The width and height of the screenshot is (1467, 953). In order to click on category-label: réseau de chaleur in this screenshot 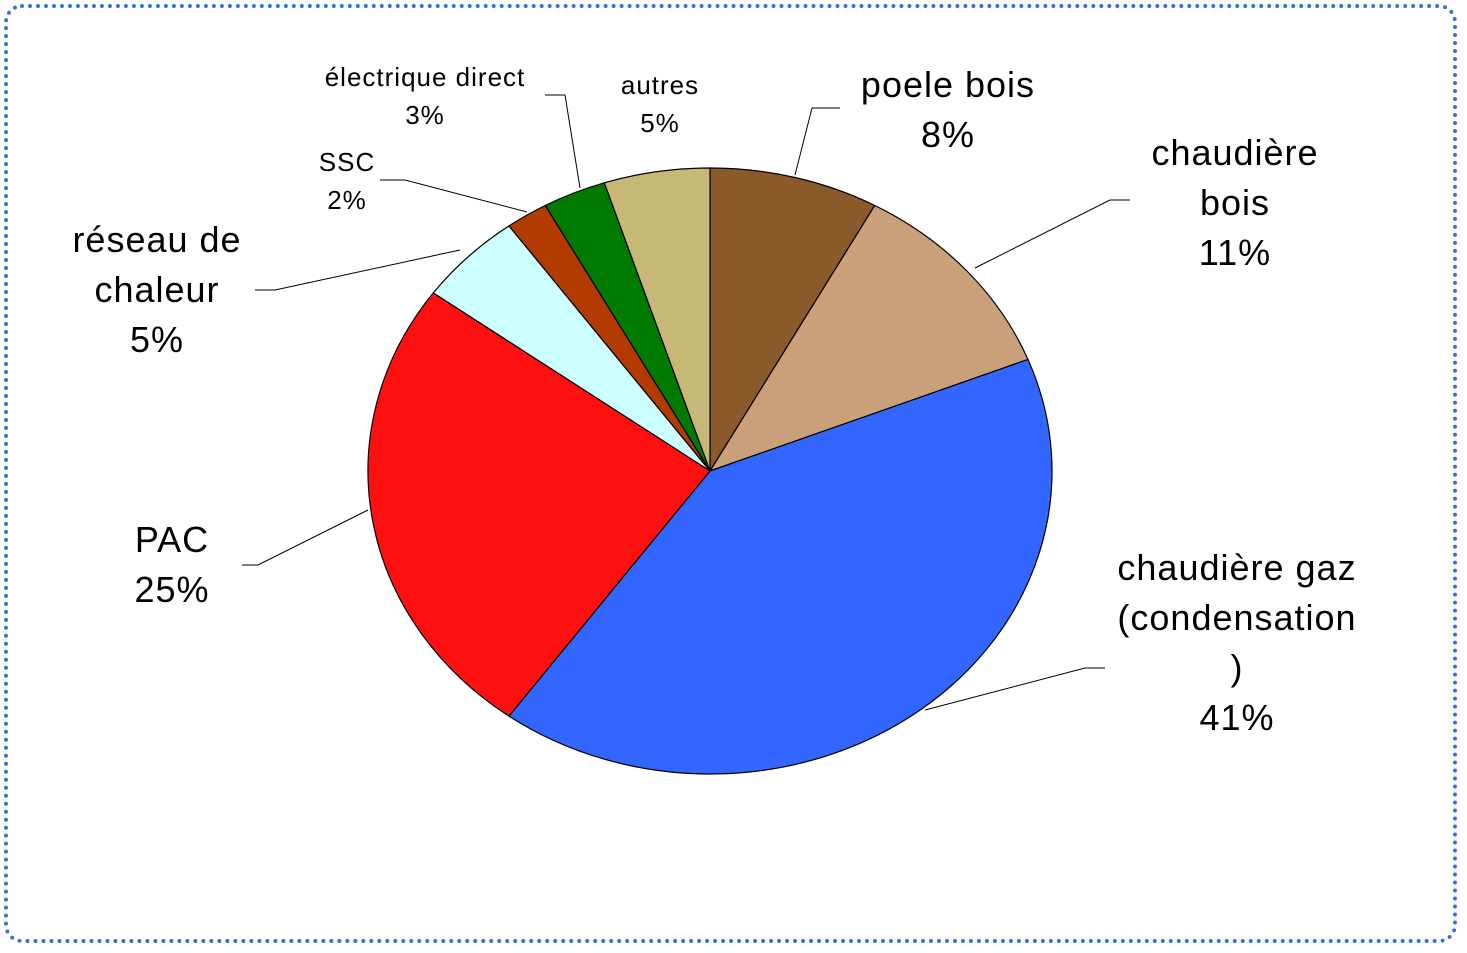, I will do `click(157, 264)`.